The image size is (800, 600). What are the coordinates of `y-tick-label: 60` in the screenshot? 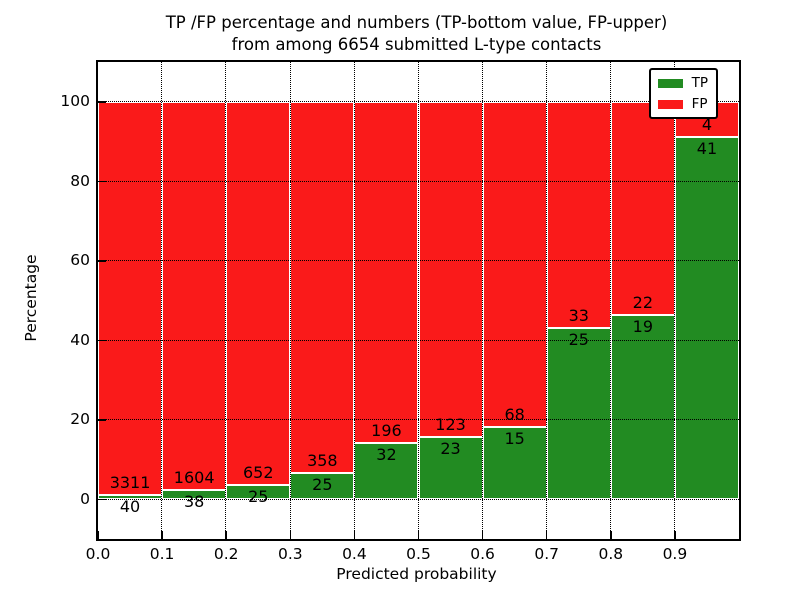 It's located at (80, 260).